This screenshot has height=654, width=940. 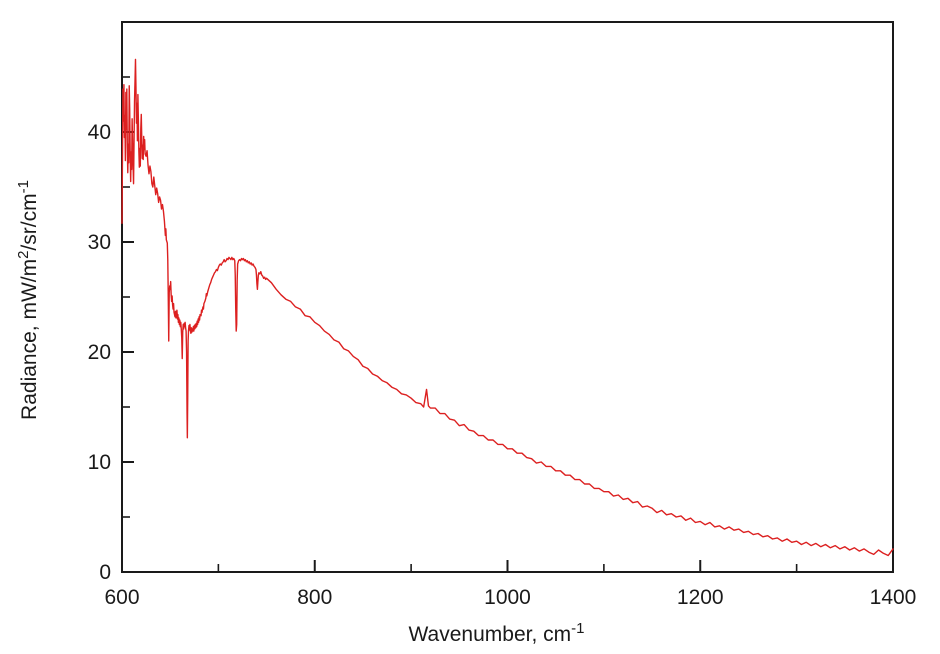 I want to click on y-axis-tick-label: 40, so click(x=99, y=132).